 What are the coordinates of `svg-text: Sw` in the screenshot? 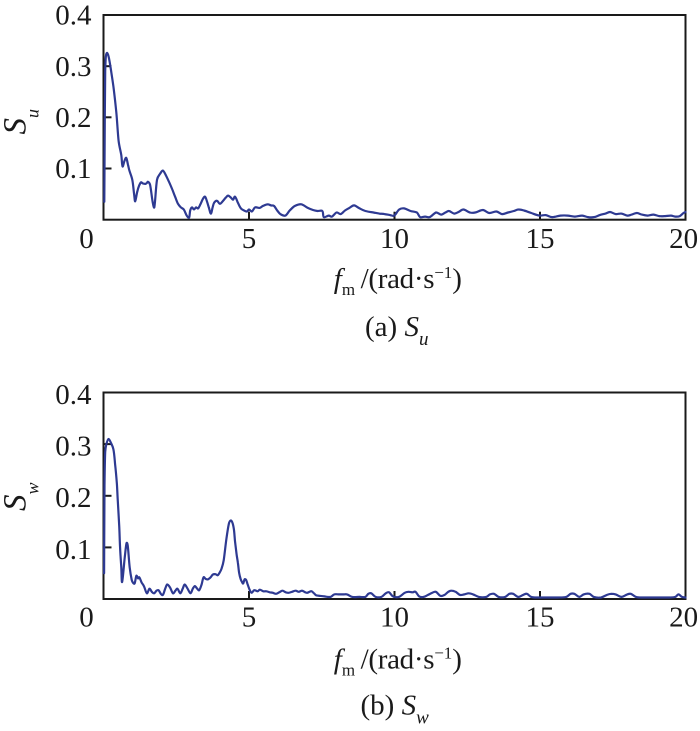 It's located at (21, 496).